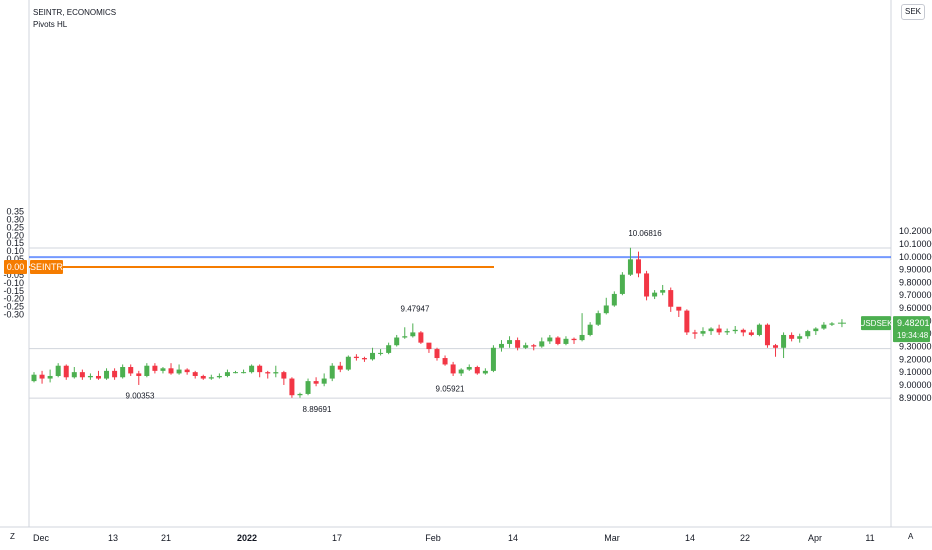 This screenshot has width=932, height=550. I want to click on right-axis-tick-label: 9.20000, so click(915, 359).